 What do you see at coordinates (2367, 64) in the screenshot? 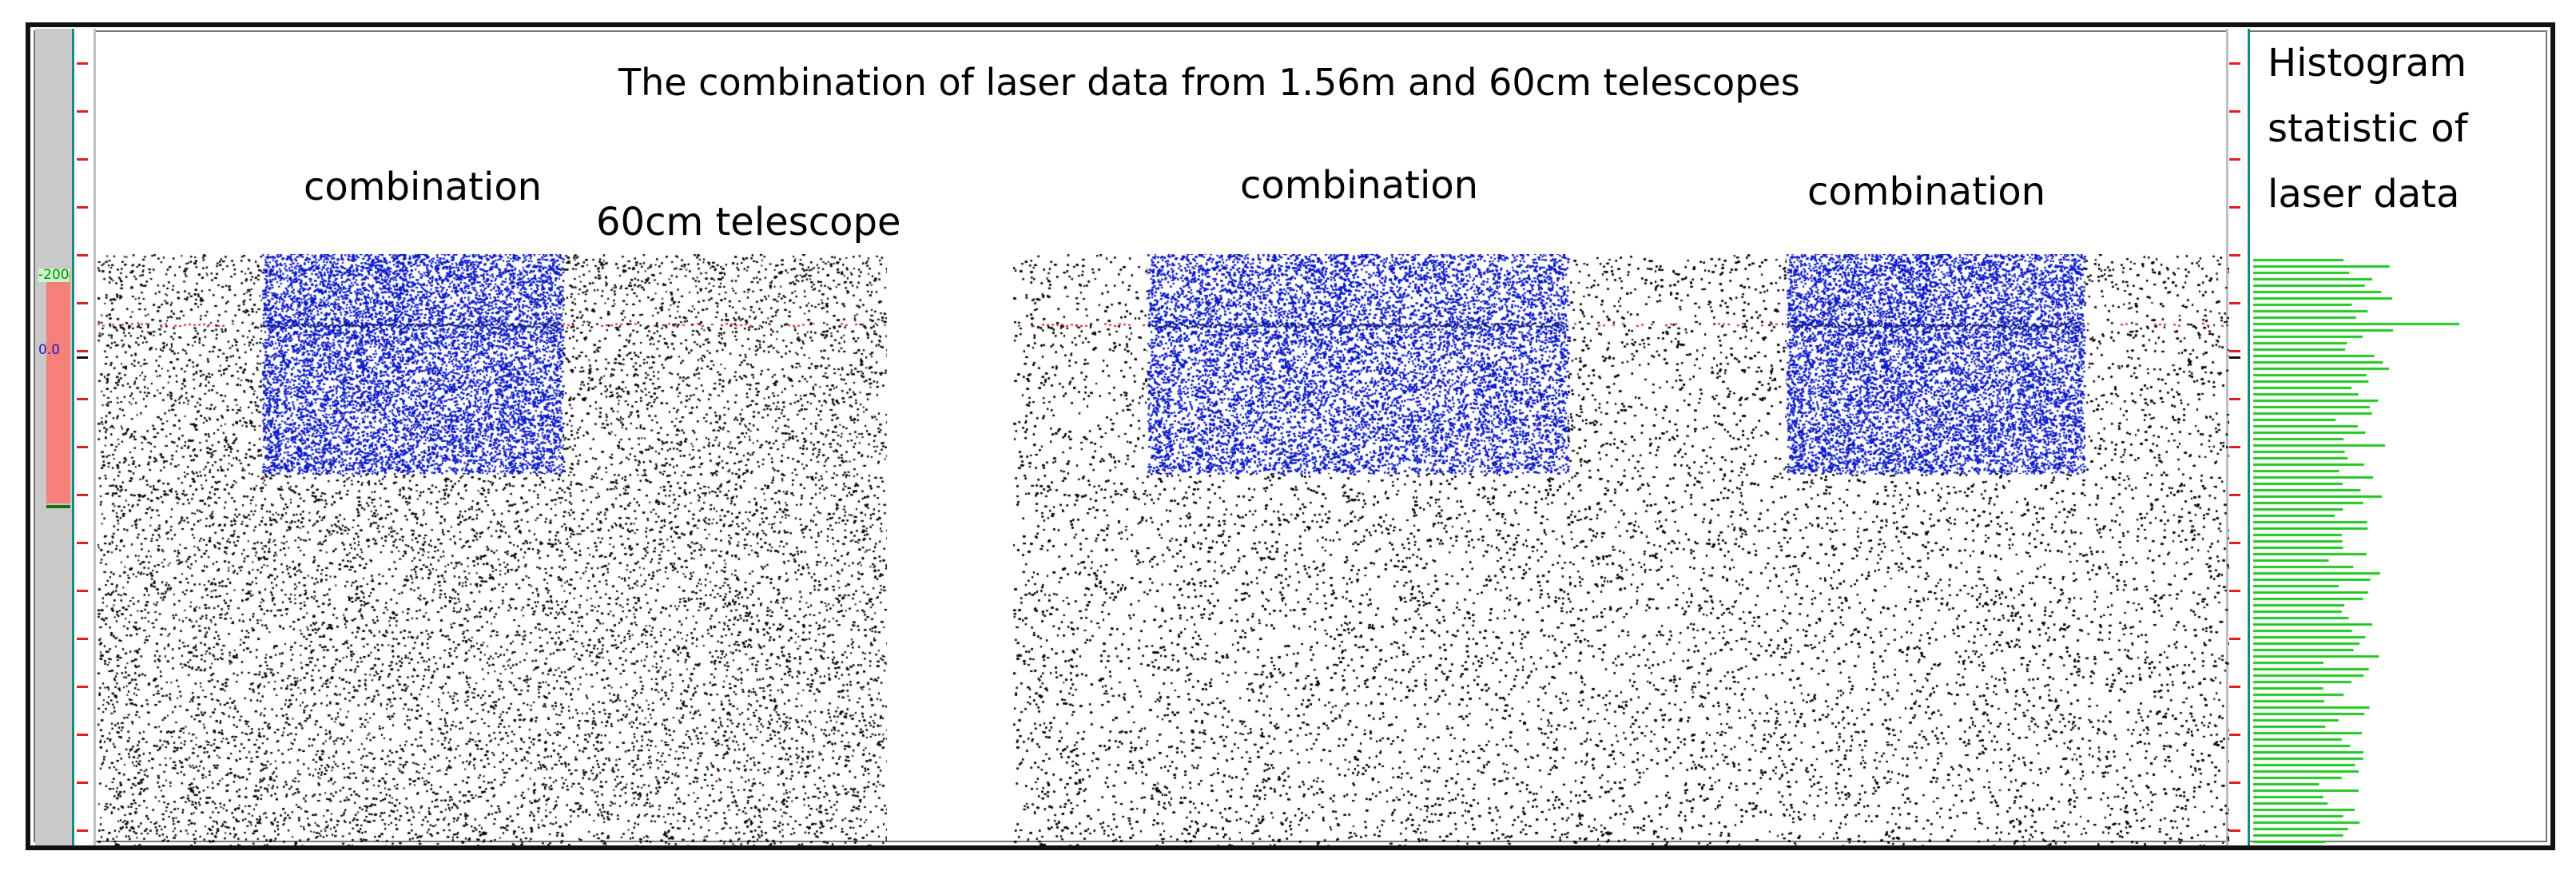
I see `histogram-title-line-1: Histogram` at bounding box center [2367, 64].